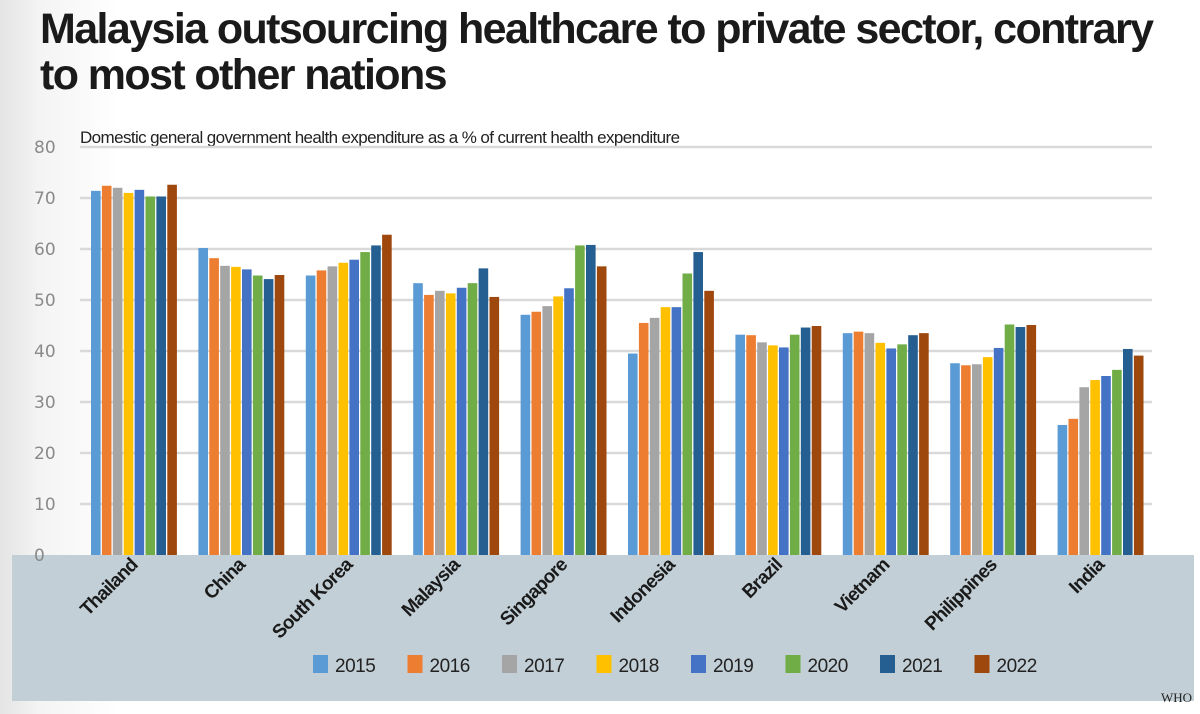 This screenshot has height=714, width=1200. I want to click on bar-south-korea-2017, so click(332, 410).